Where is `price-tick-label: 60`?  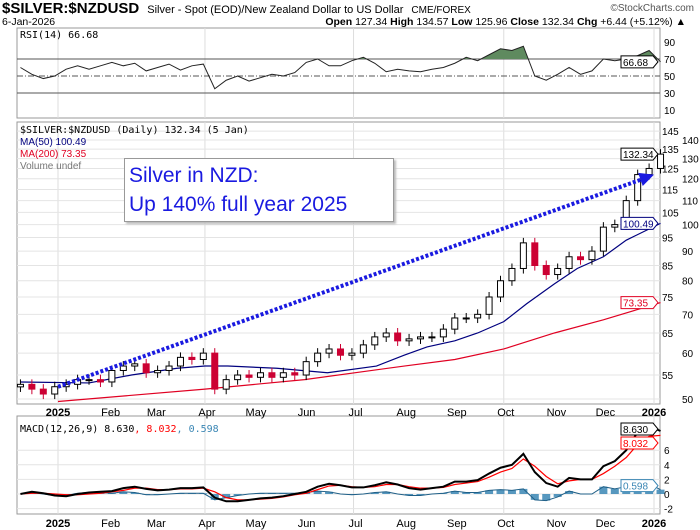
price-tick-label: 60 is located at coordinates (688, 354).